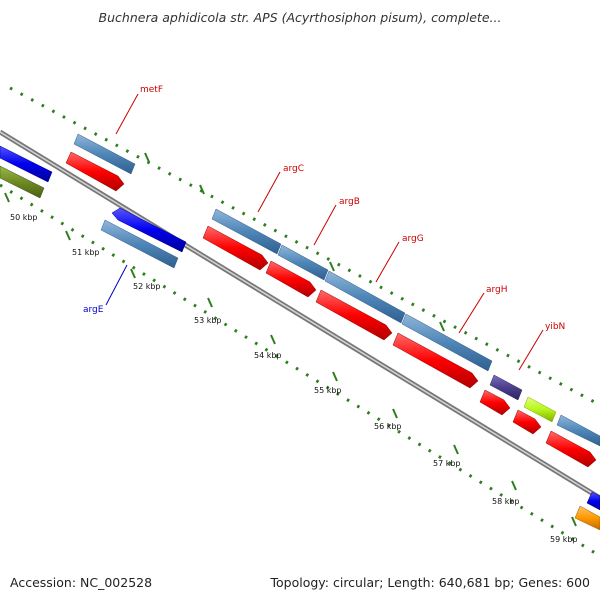 Image resolution: width=600 pixels, height=600 pixels. What do you see at coordinates (527, 422) in the screenshot?
I see `gene-arrow-lime-partner` at bounding box center [527, 422].